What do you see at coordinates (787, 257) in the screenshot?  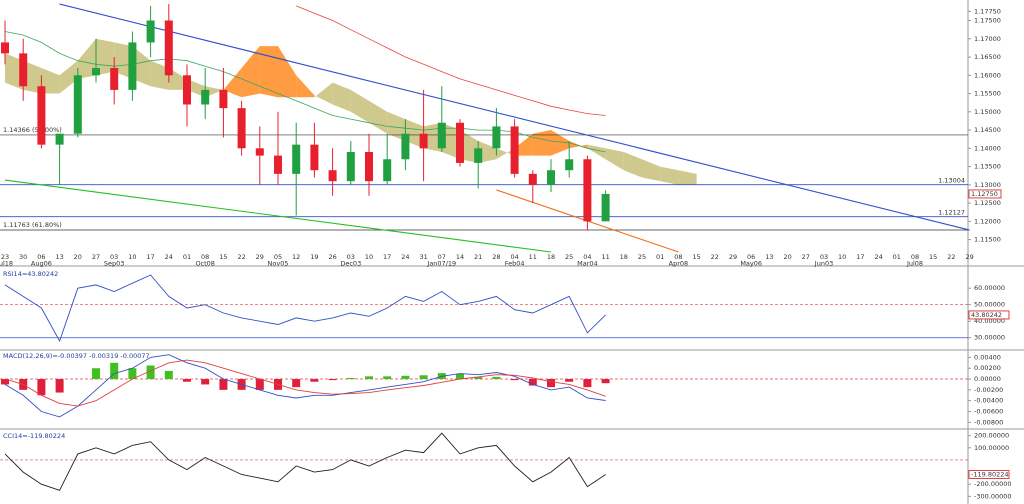 I see `x-tick-label: 20` at bounding box center [787, 257].